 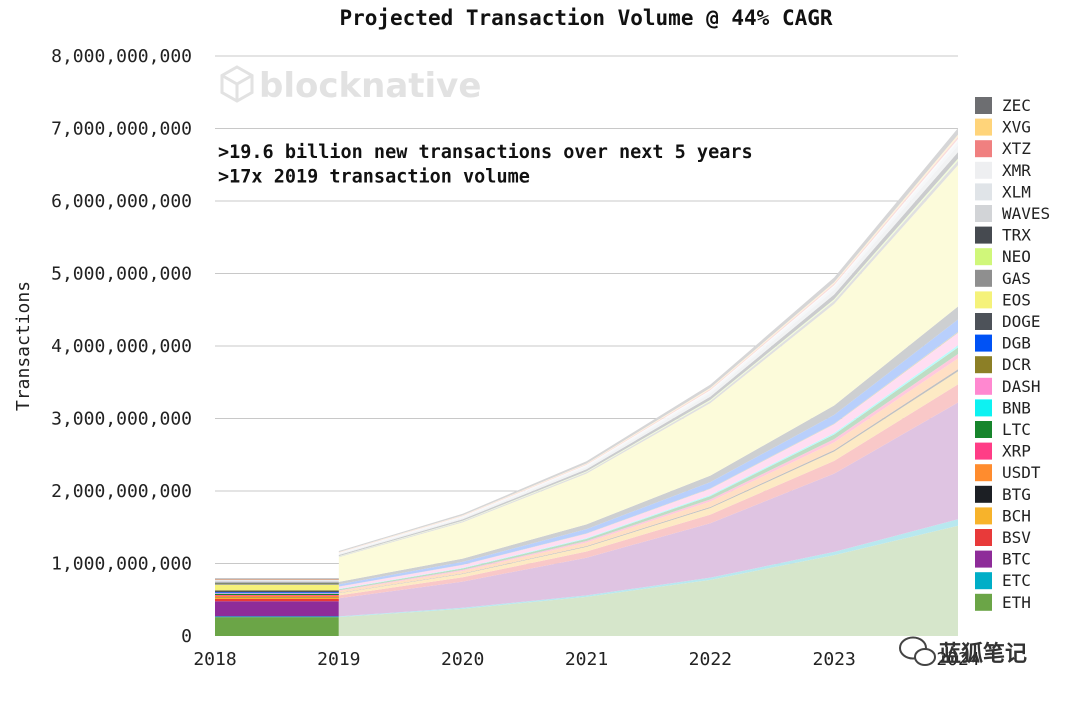 I want to click on blocknative-logo-icon, so click(x=237, y=84).